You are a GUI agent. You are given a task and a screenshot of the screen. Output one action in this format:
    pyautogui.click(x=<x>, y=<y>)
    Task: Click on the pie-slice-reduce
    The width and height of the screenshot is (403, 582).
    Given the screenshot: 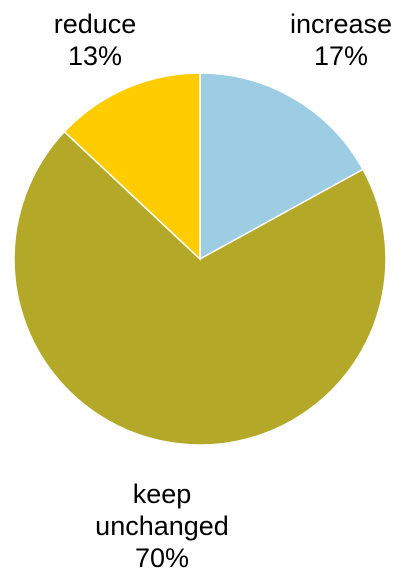 What is the action you would take?
    pyautogui.click(x=132, y=166)
    